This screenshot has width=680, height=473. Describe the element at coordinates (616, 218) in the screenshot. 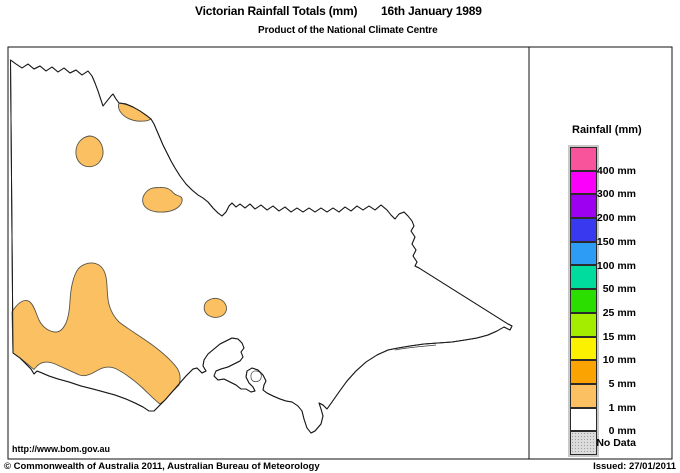

I see `legend-label: 200 mm` at that location.